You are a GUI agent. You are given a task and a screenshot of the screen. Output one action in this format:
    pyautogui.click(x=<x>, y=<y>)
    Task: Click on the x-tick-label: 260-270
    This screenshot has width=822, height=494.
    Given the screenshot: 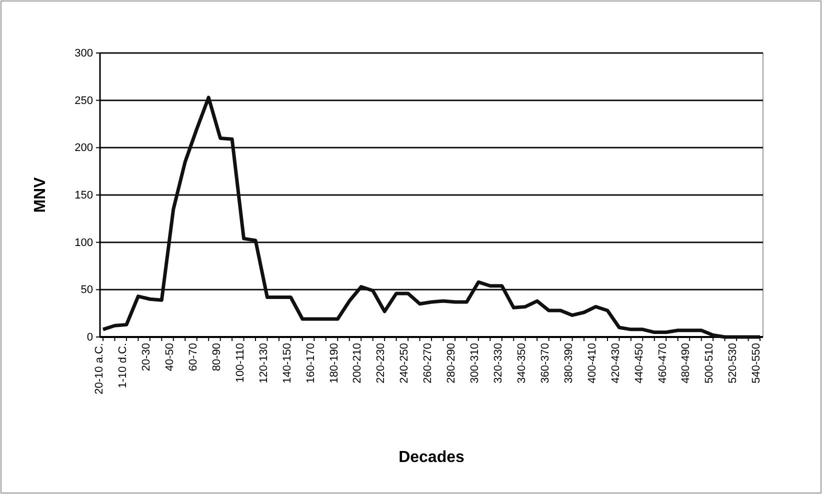 What is the action you would take?
    pyautogui.click(x=428, y=363)
    